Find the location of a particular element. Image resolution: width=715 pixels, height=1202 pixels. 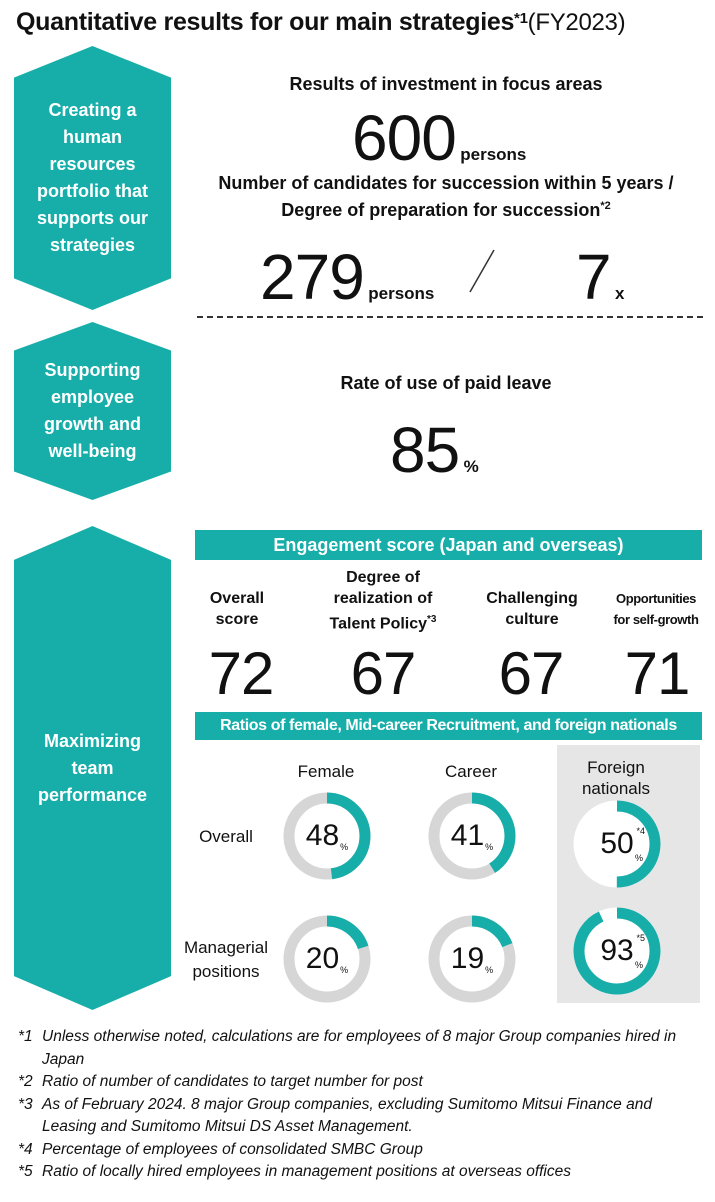

donut-value: 41% is located at coordinates (472, 836).